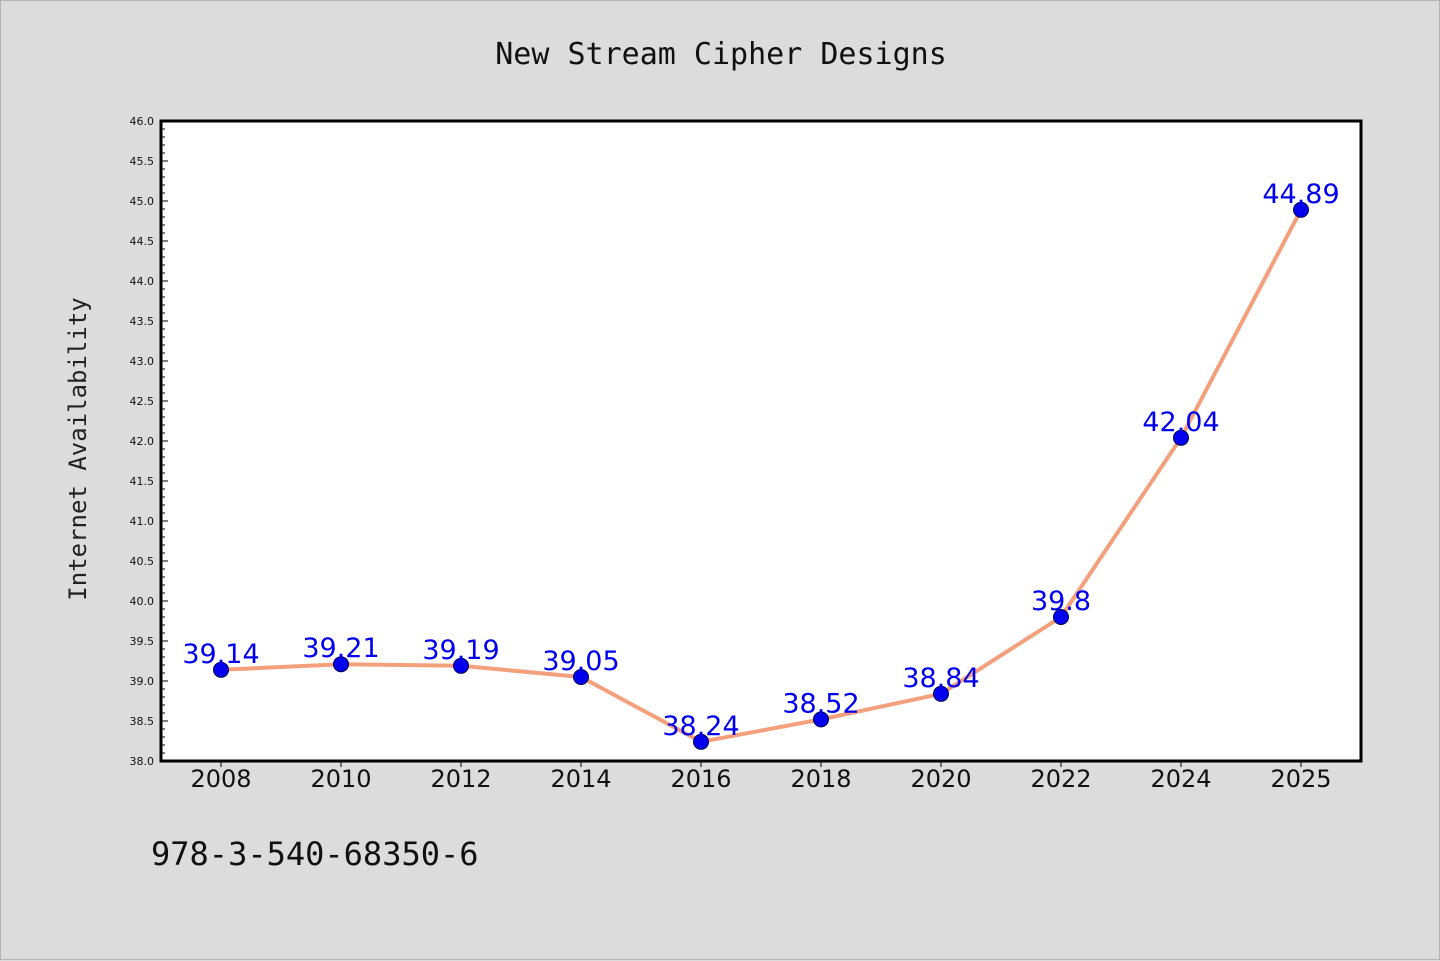 The height and width of the screenshot is (961, 1440). Describe the element at coordinates (1061, 601) in the screenshot. I see `data-label: 39.8` at that location.